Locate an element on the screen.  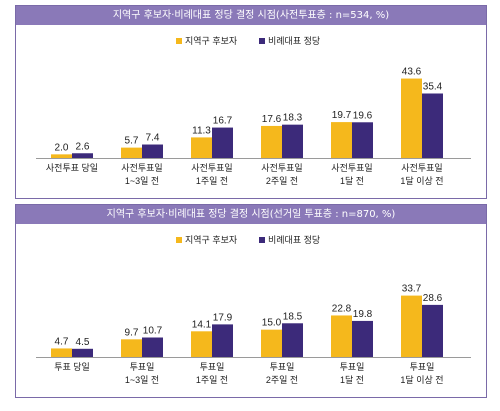
category-label-3-1: 사전투표일 is located at coordinates (211, 168).